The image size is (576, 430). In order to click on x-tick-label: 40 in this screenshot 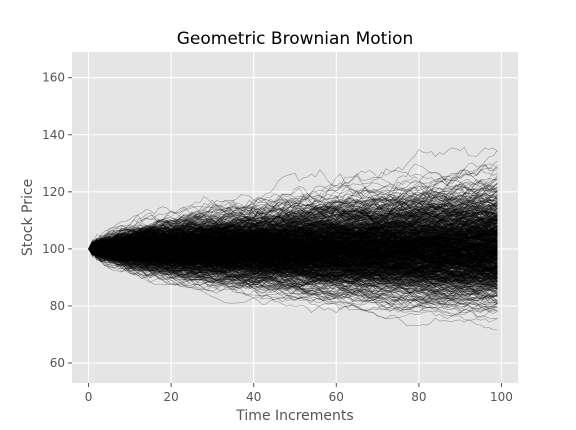, I will do `click(253, 397)`.